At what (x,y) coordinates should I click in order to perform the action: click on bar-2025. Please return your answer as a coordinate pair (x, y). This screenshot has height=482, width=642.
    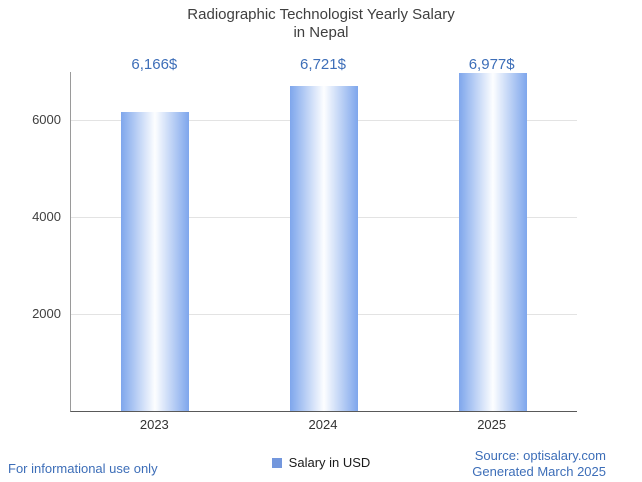
    Looking at the image, I should click on (492, 242).